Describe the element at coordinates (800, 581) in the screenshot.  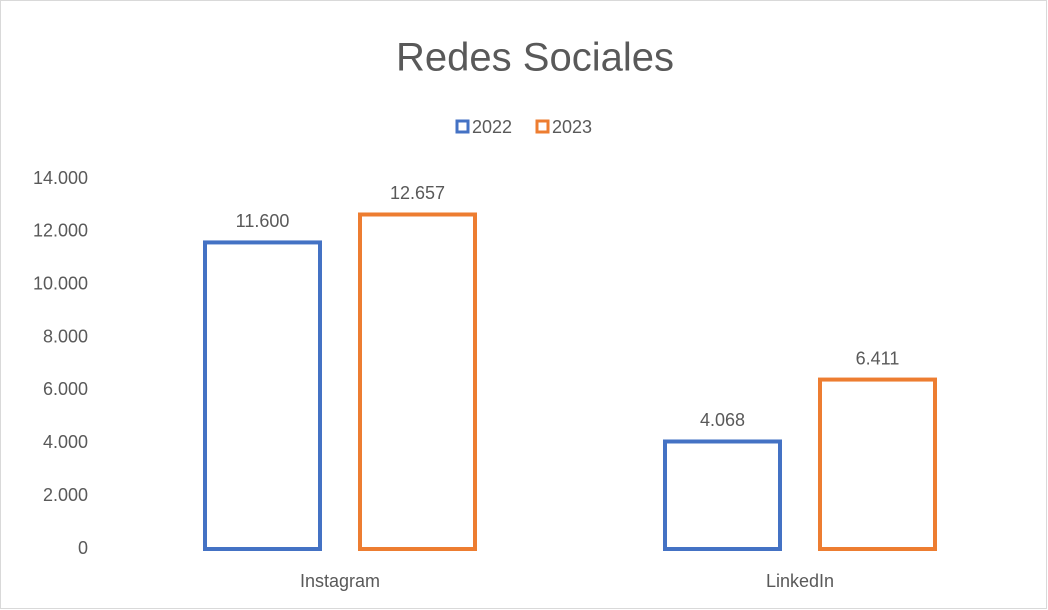
I see `x-tick-label: LinkedIn` at that location.